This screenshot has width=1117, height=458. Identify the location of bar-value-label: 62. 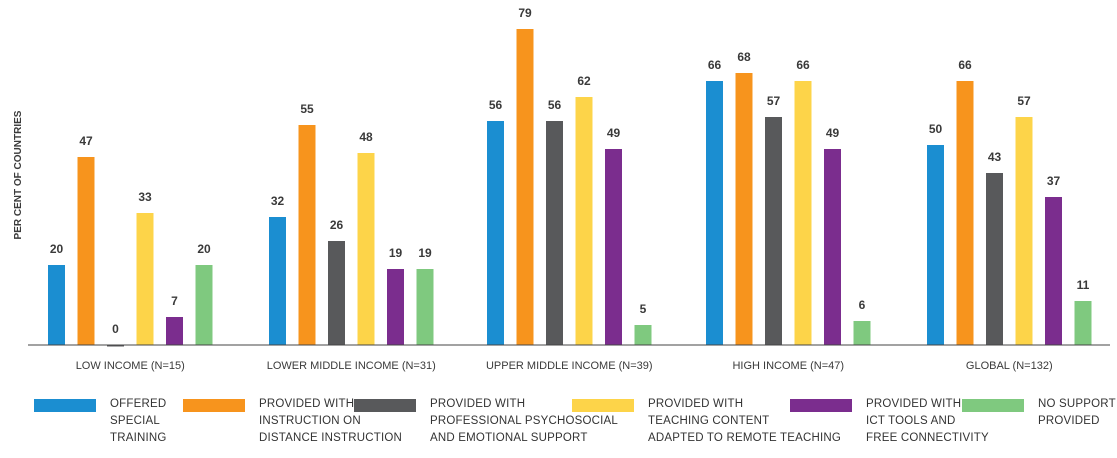
(584, 81).